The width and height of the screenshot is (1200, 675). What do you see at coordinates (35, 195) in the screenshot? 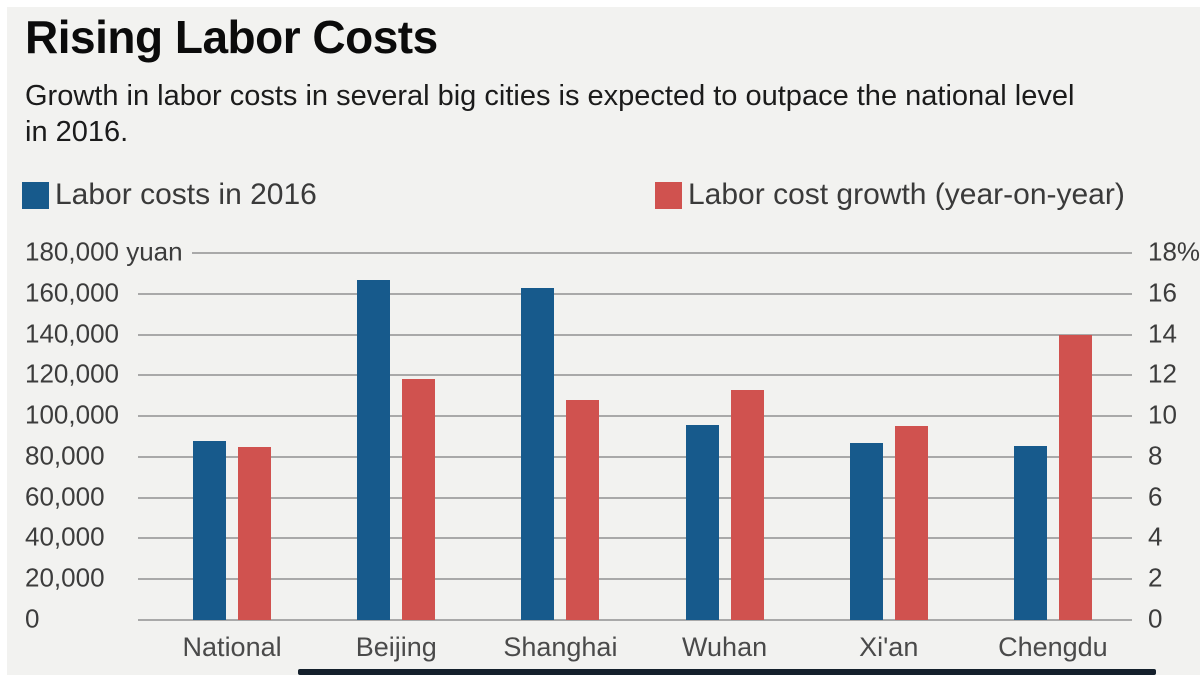
I see `blue-square-icon` at bounding box center [35, 195].